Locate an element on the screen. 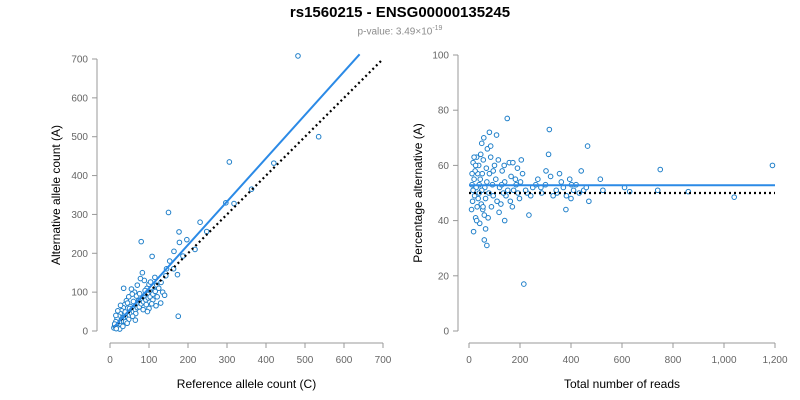 This screenshot has width=800, height=400. y-axis-title: Alternative allele count (A) is located at coordinates (56, 195).